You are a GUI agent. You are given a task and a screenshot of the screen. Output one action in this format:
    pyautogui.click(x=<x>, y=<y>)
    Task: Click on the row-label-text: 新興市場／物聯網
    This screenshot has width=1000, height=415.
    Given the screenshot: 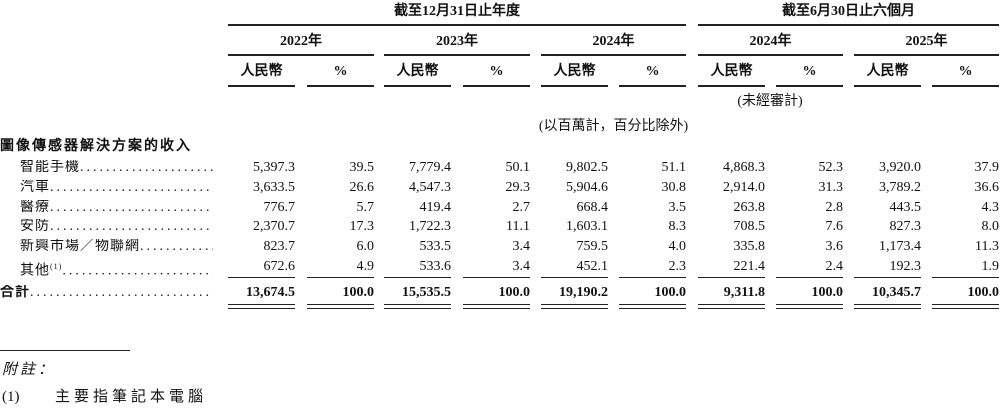 What is the action you would take?
    pyautogui.click(x=80, y=246)
    